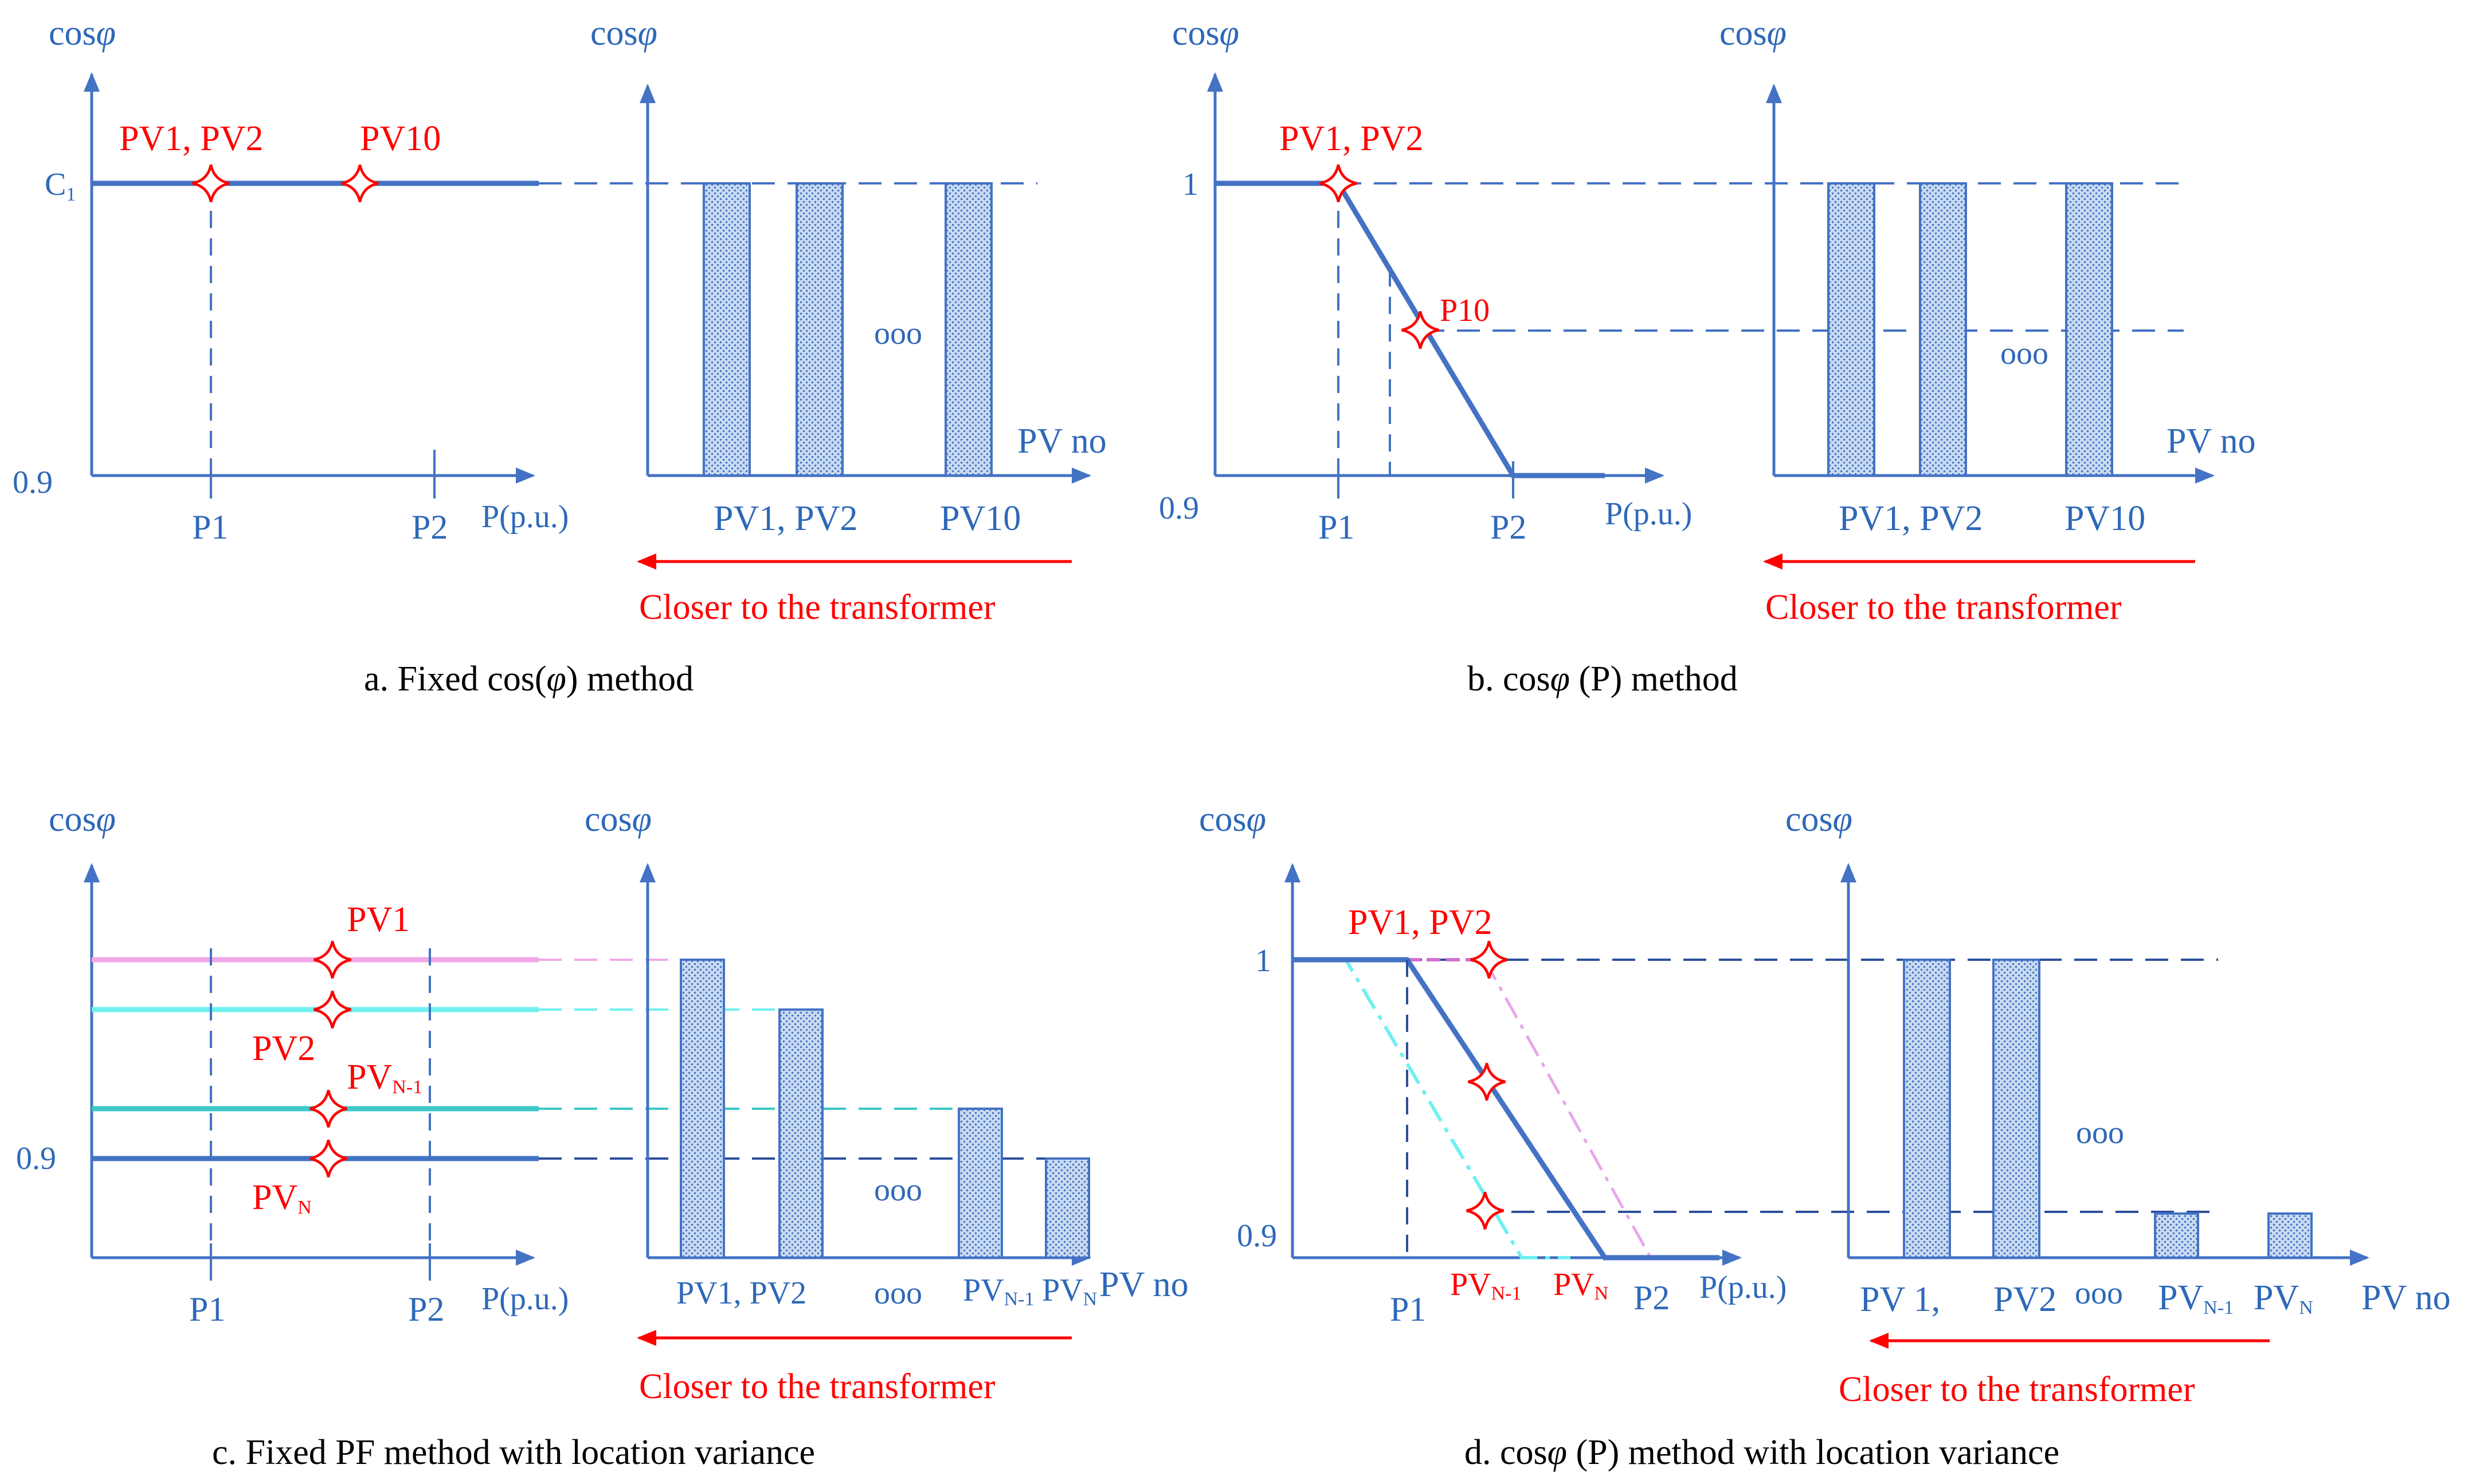 Image resolution: width=2472 pixels, height=1484 pixels. Describe the element at coordinates (207, 1309) in the screenshot. I see `c-tick-p1: P1` at that location.